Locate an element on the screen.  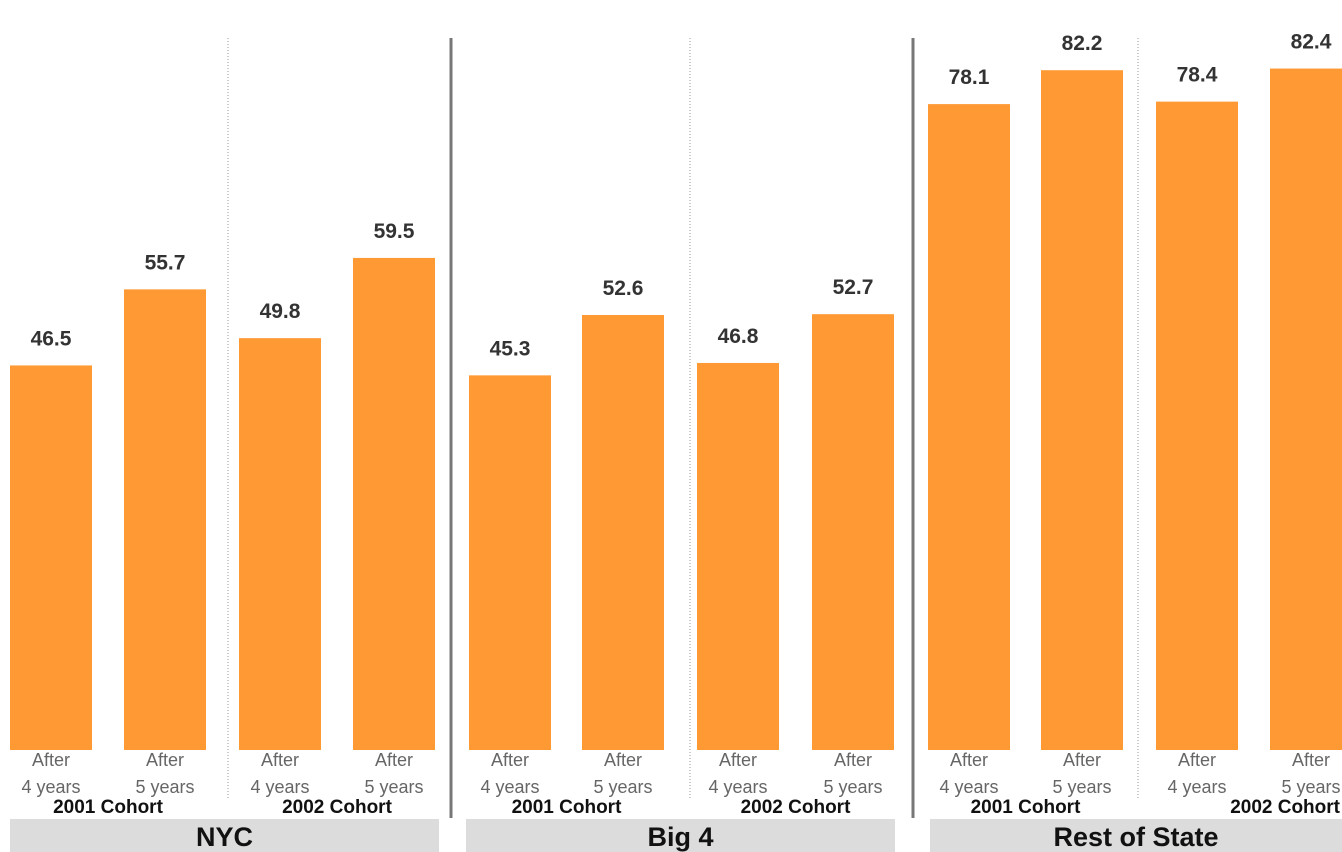
value-label-4: 59.5 is located at coordinates (394, 231).